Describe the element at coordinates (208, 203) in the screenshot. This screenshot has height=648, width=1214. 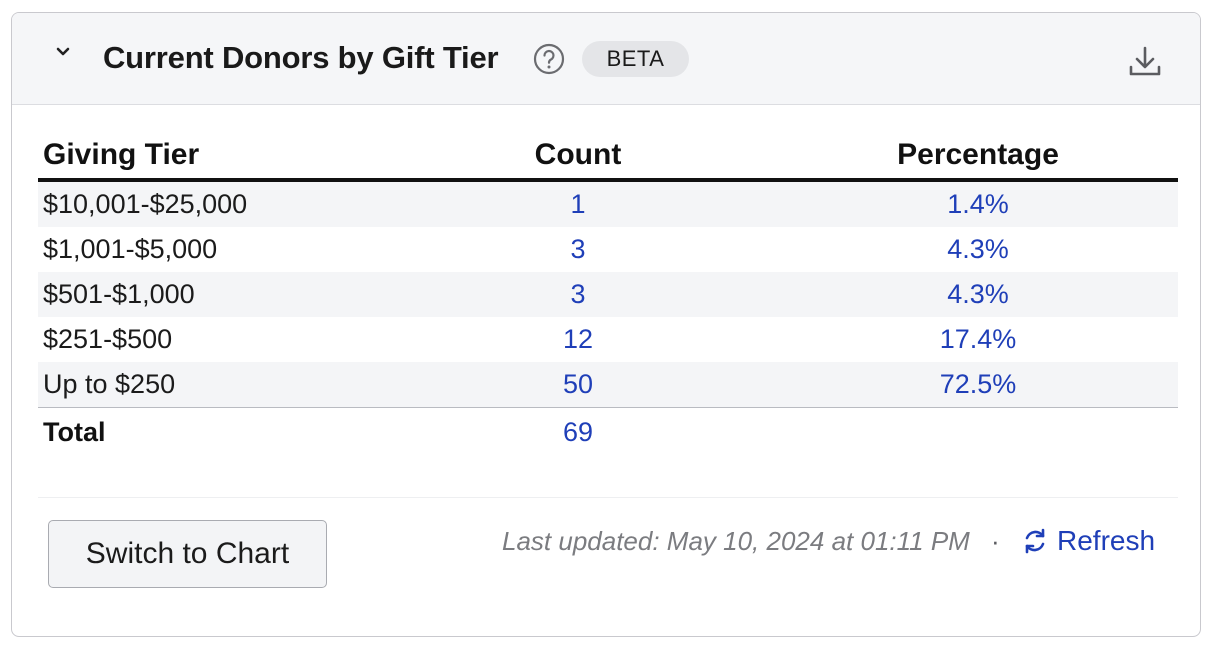
I see `tier-cell: $10,001-$25,000` at that location.